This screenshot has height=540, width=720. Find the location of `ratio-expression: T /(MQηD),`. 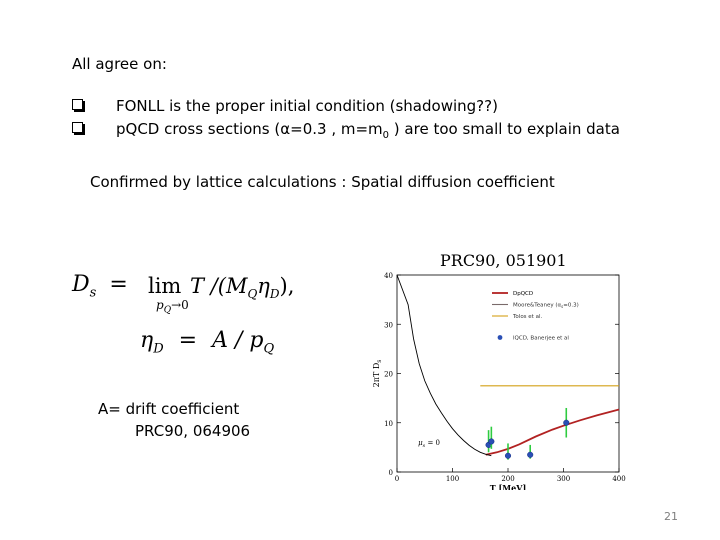

ratio-expression: T /(MQηD), is located at coordinates (242, 288).